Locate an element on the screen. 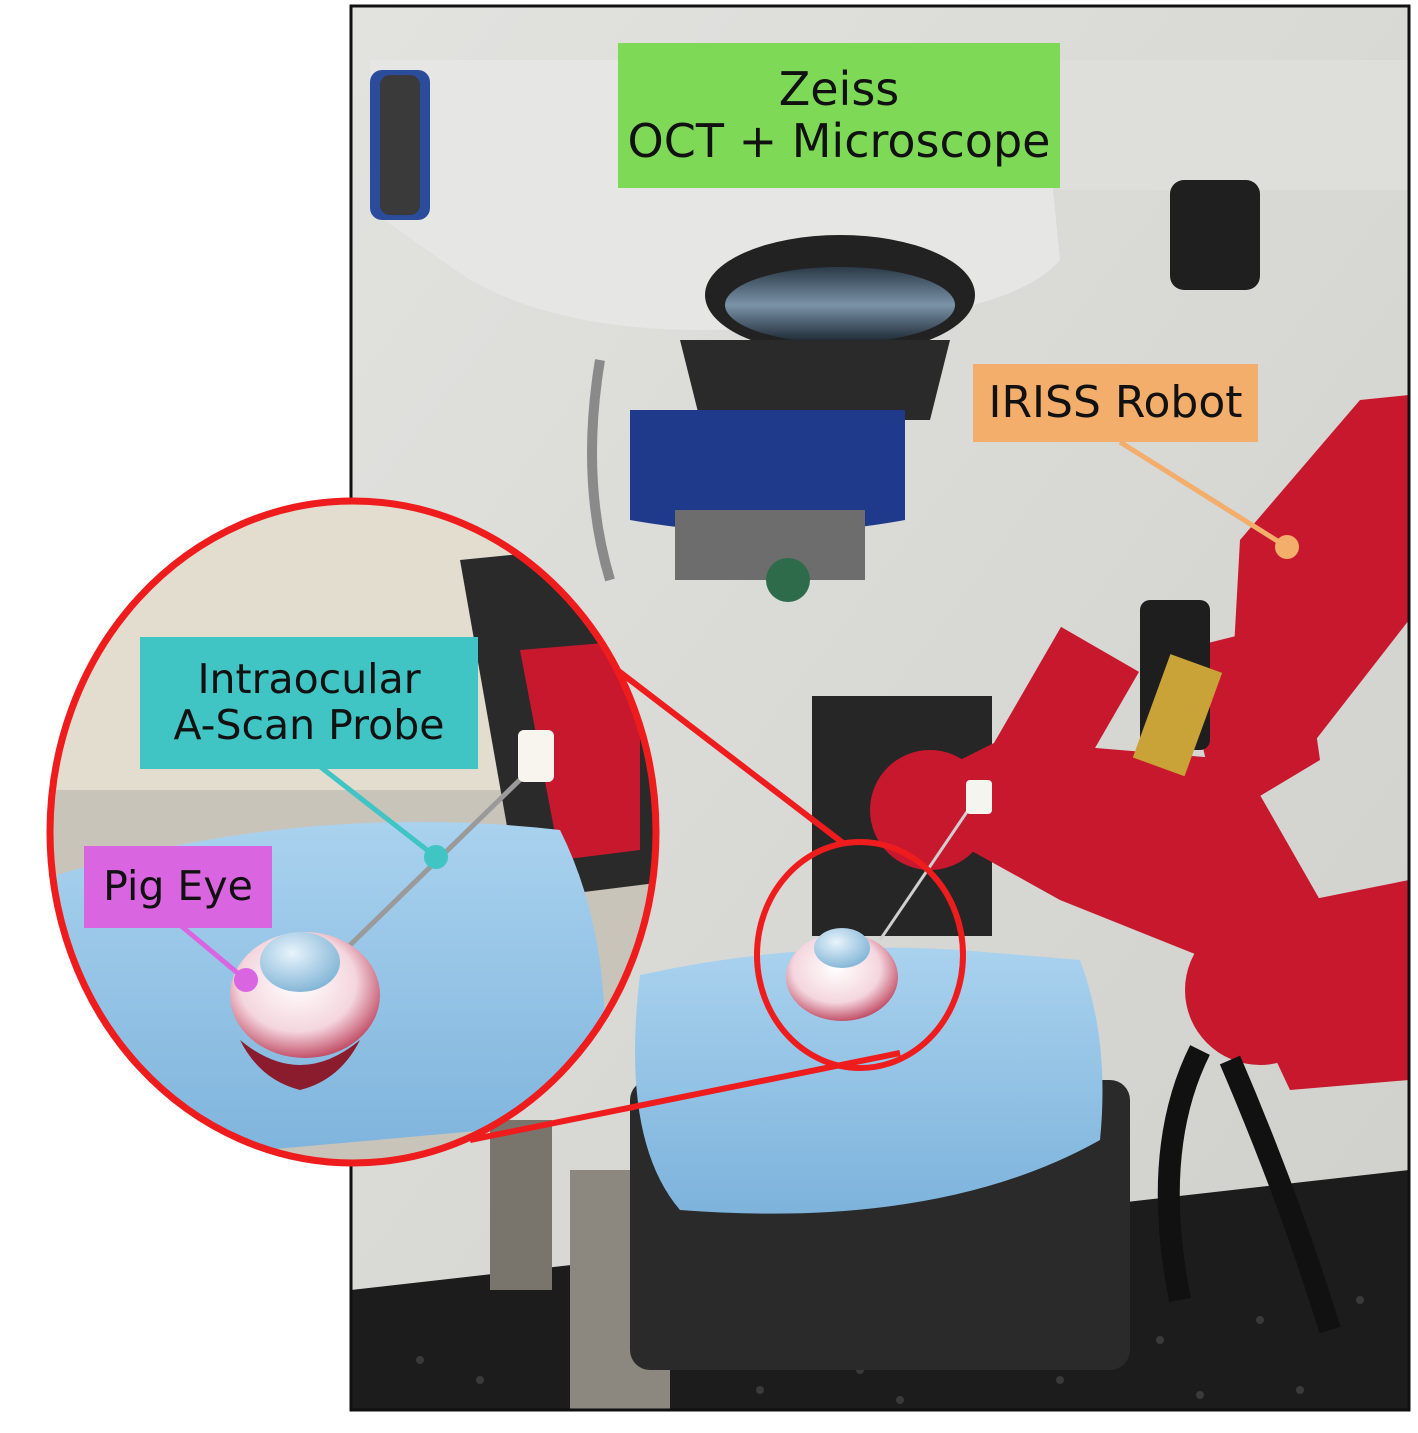  blue-drape is located at coordinates (869, 1080).